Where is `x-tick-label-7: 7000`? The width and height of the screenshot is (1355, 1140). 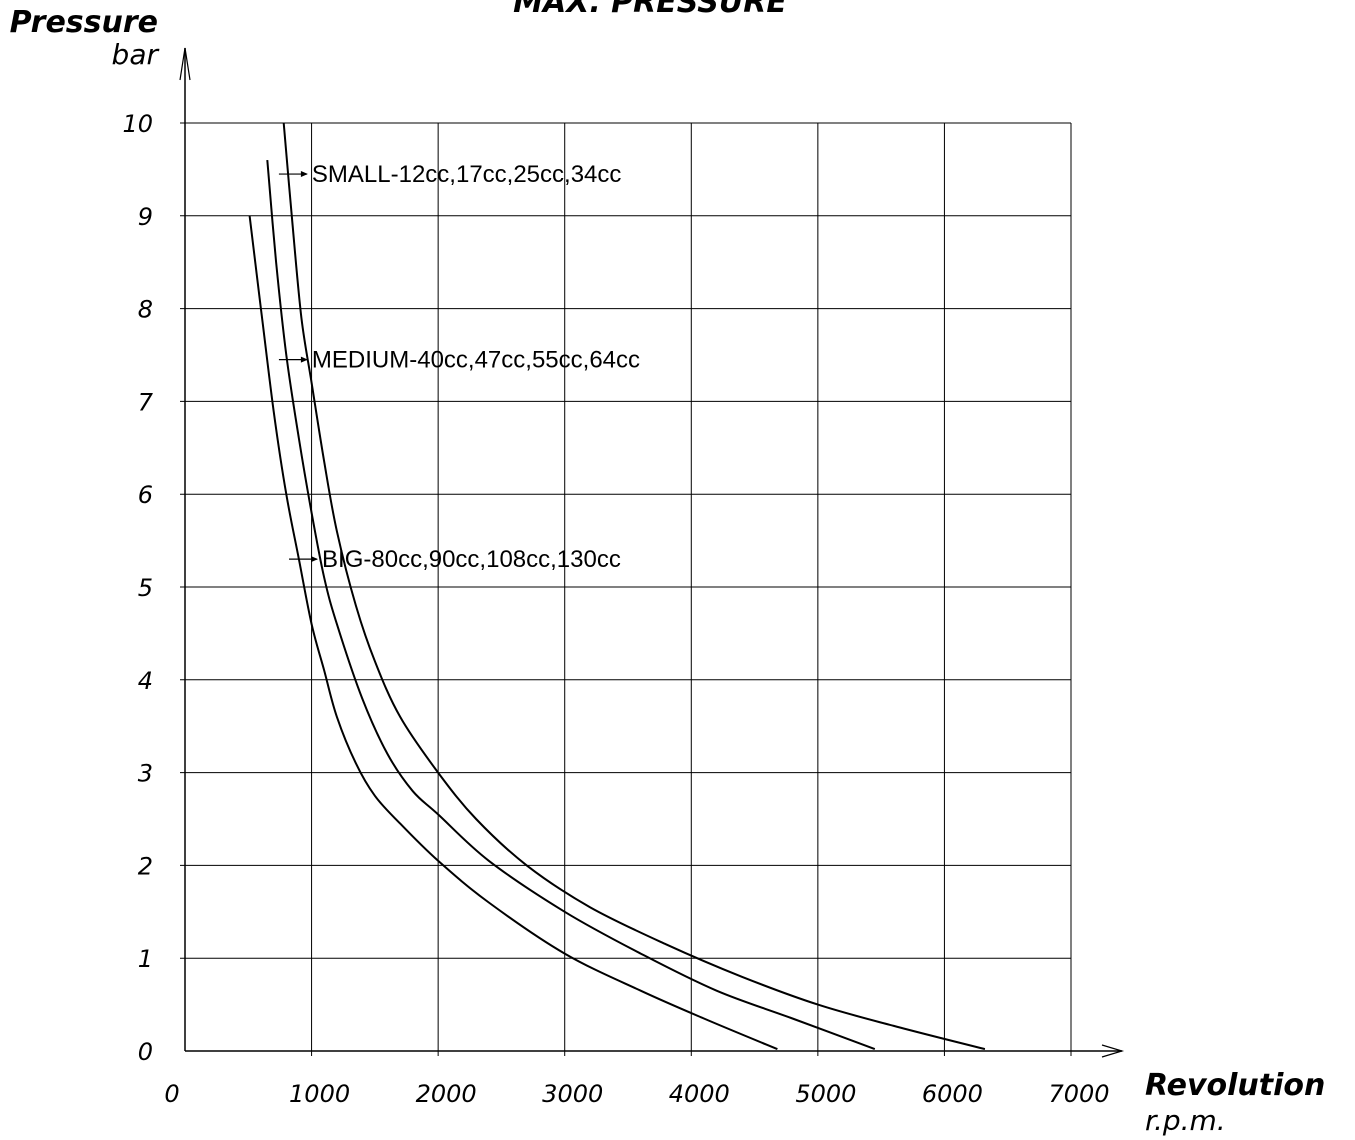 x-tick-label-7: 7000 is located at coordinates (1078, 1094).